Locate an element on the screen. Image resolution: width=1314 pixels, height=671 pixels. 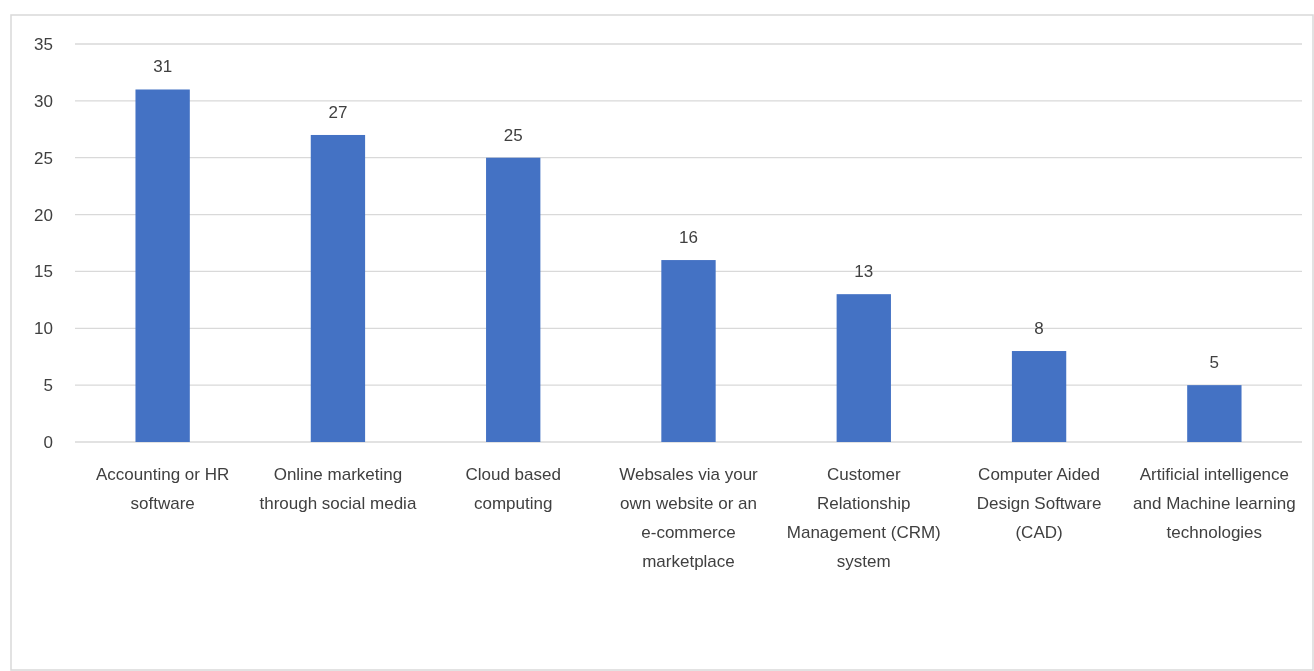
x-tick-label: Computer Aided Design Software (CAD) is located at coordinates (1039, 503).